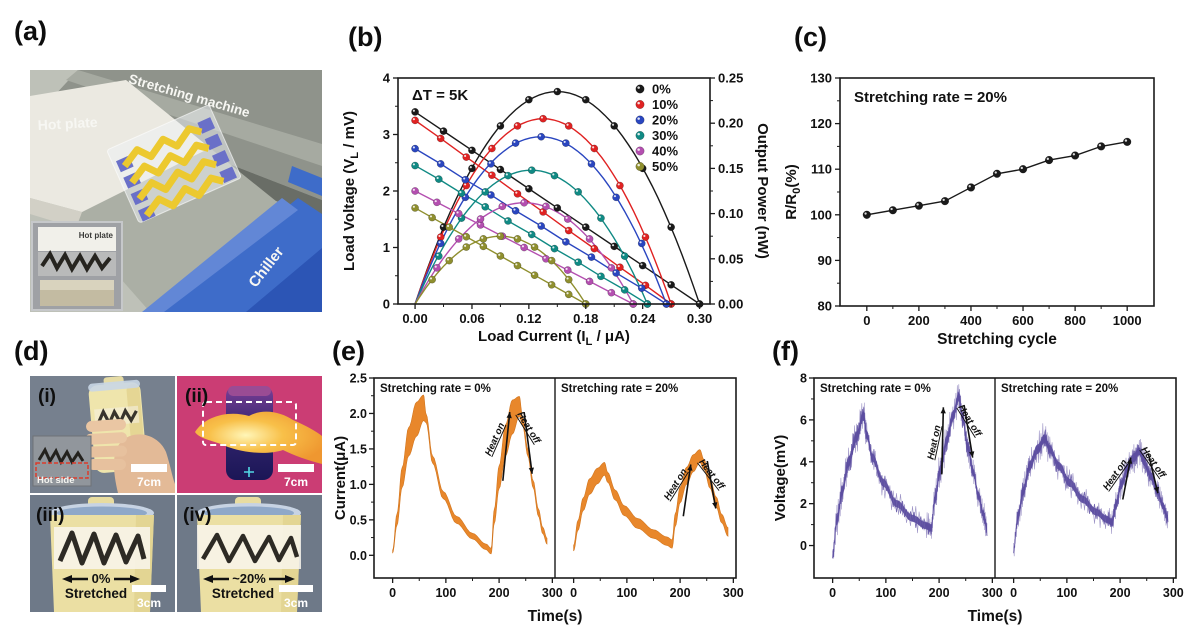 The image size is (1184, 632). I want to click on stretch-value: ~20%, so click(249, 578).